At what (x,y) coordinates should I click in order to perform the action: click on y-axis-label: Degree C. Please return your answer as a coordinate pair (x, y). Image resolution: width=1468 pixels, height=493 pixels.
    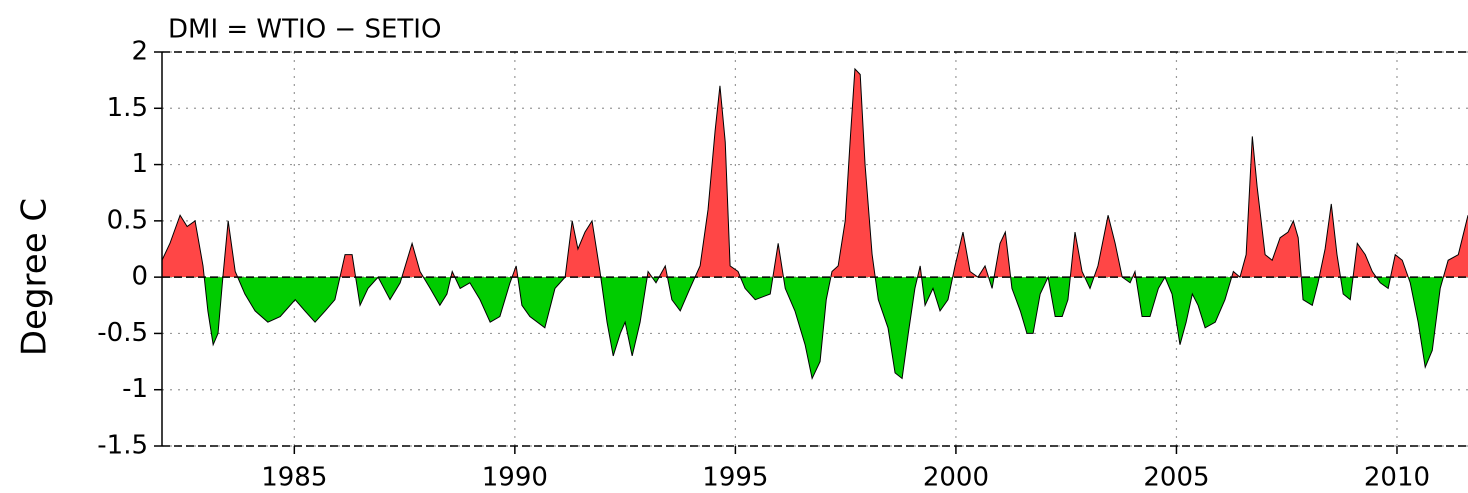
    Looking at the image, I should click on (35, 277).